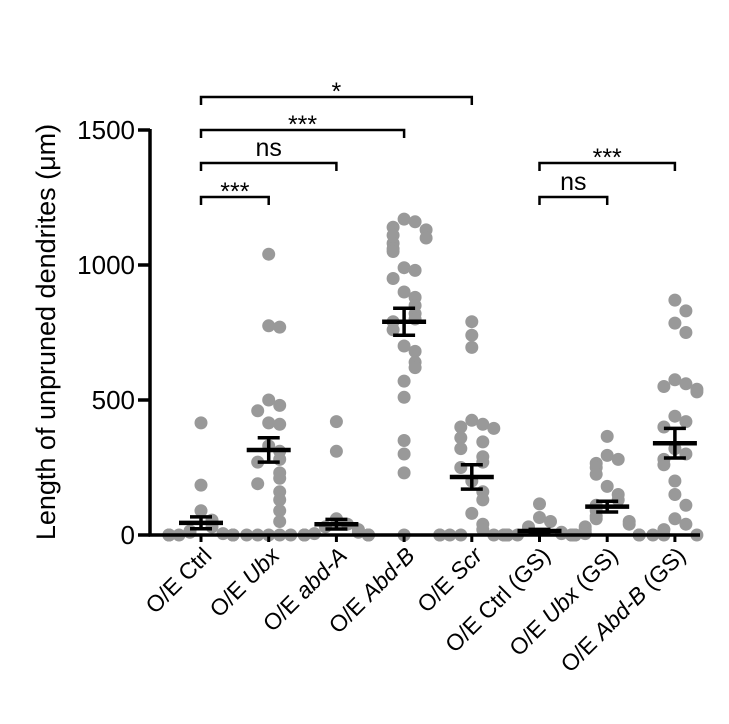  Describe the element at coordinates (337, 92) in the screenshot. I see `significance-label: *` at that location.